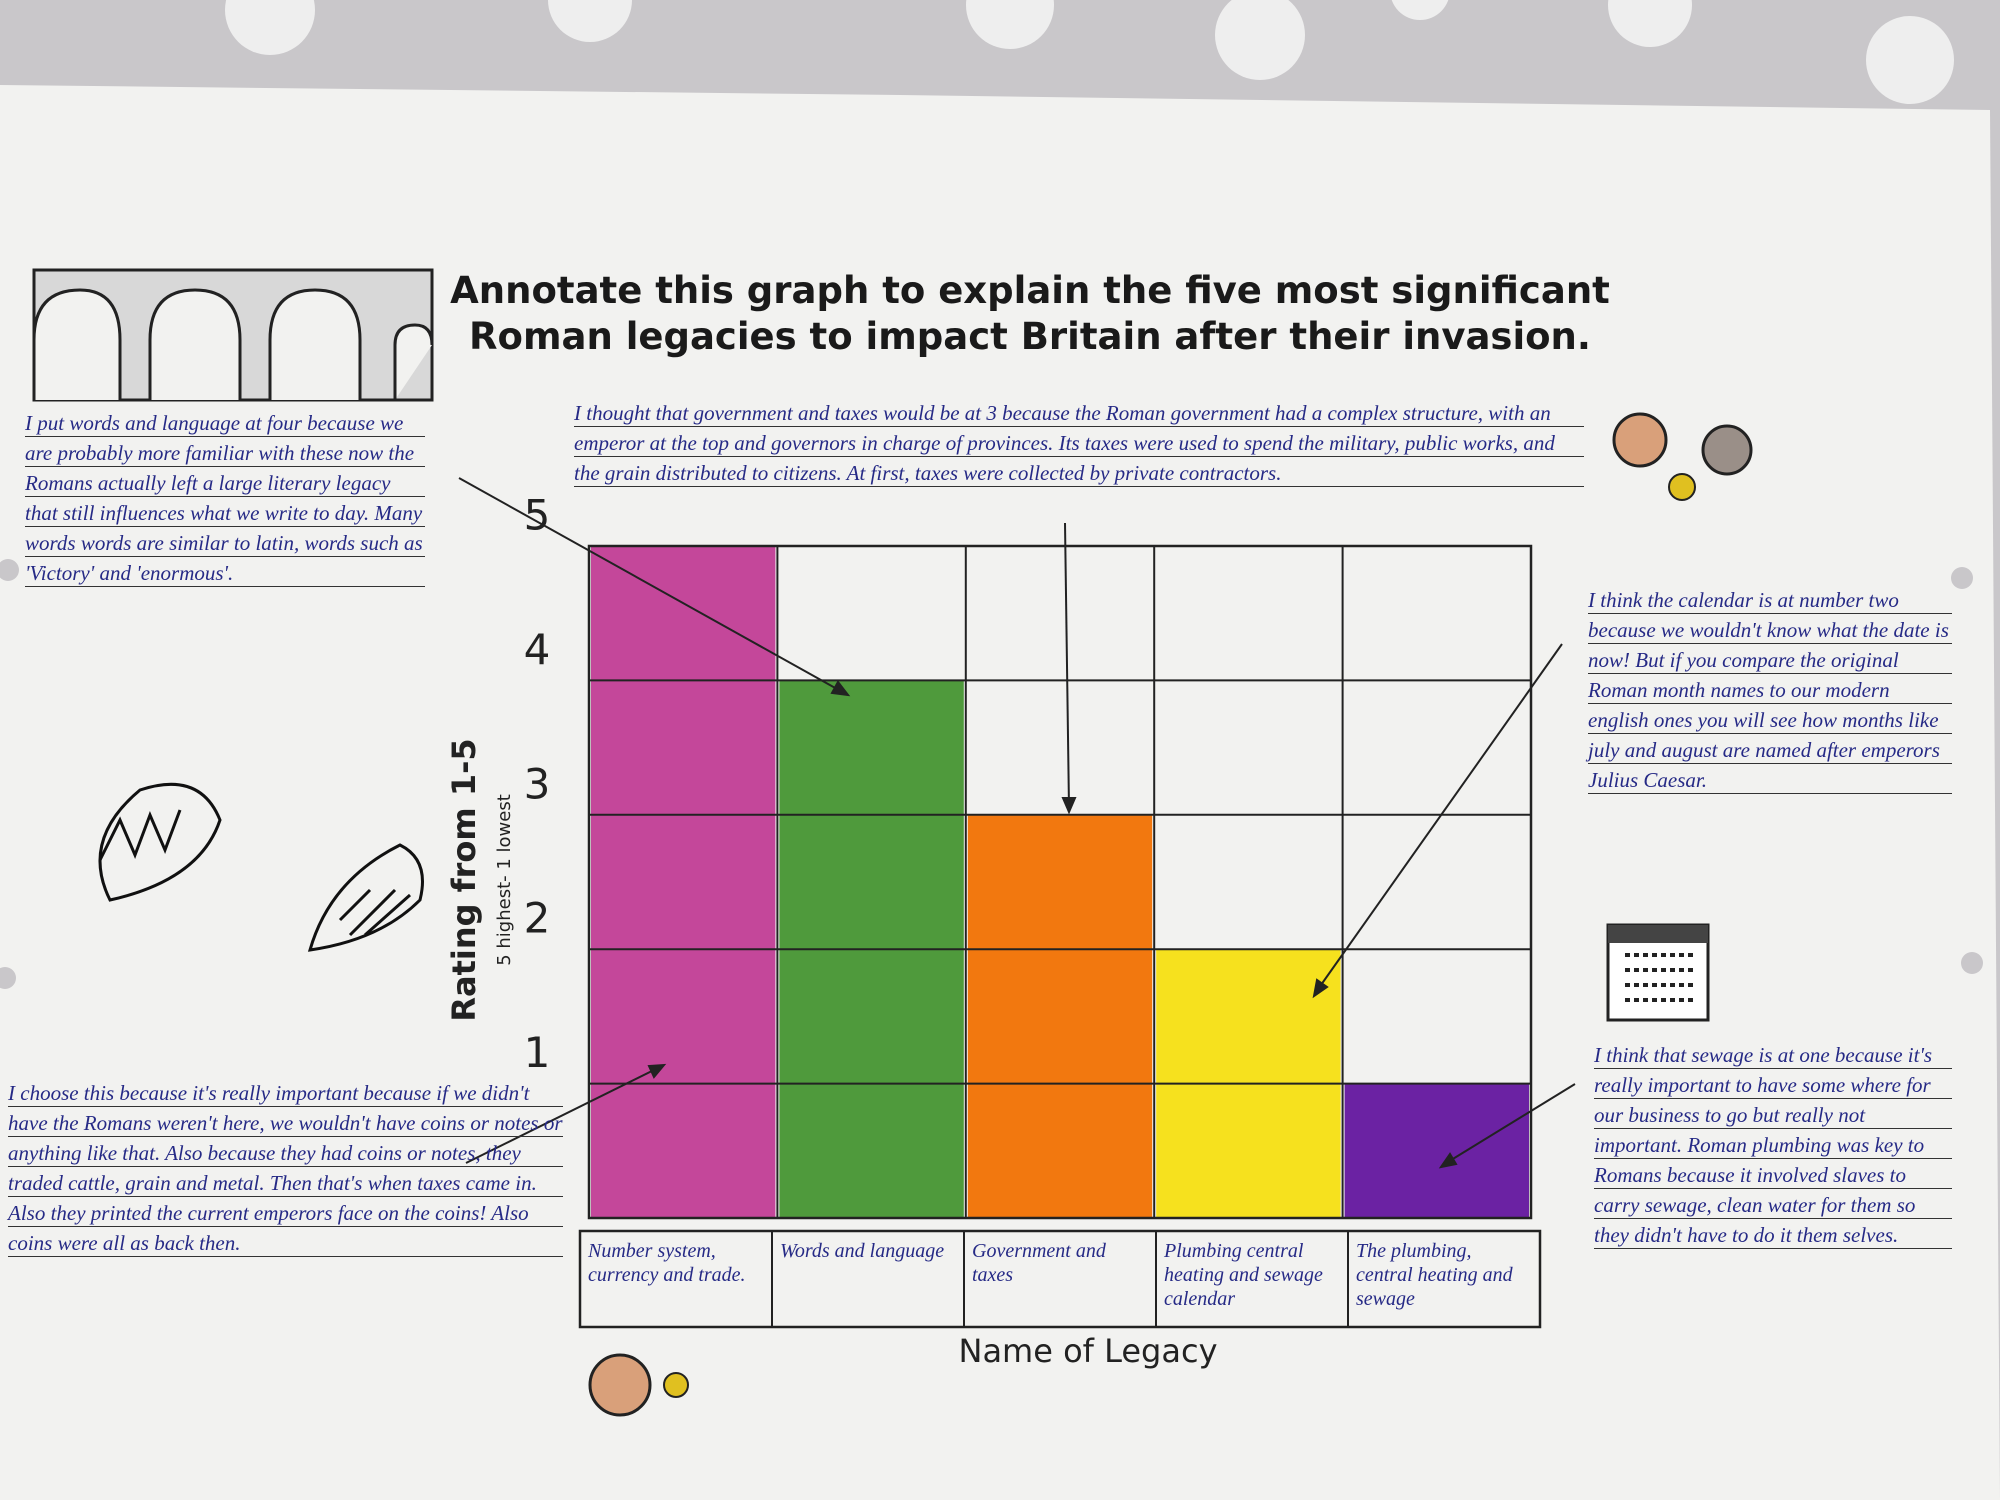 The image size is (2000, 1500). Describe the element at coordinates (1434, 1275) in the screenshot. I see `category-label: The plumbing, central heating and sewage` at that location.